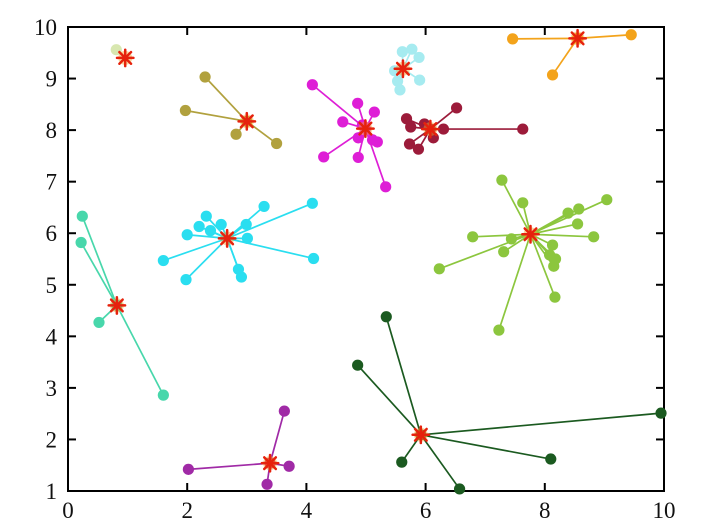  What do you see at coordinates (116, 305) in the screenshot?
I see `centroid-asterisk-turquoise` at bounding box center [116, 305].